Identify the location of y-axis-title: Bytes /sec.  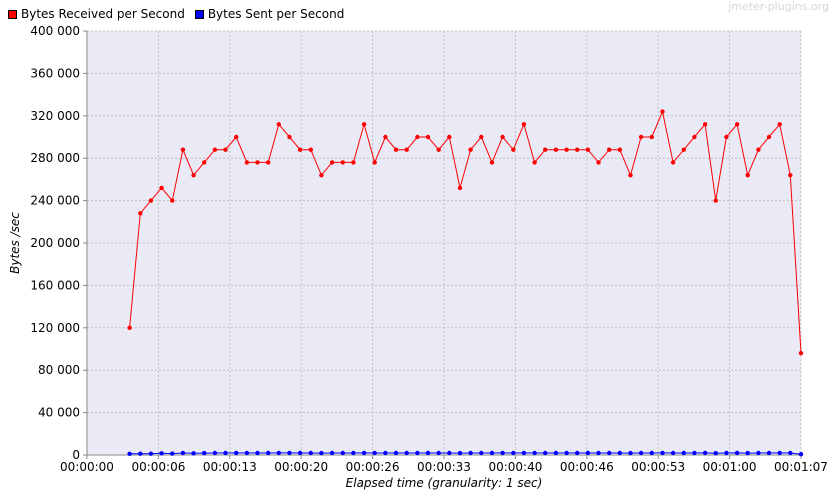
(15, 243).